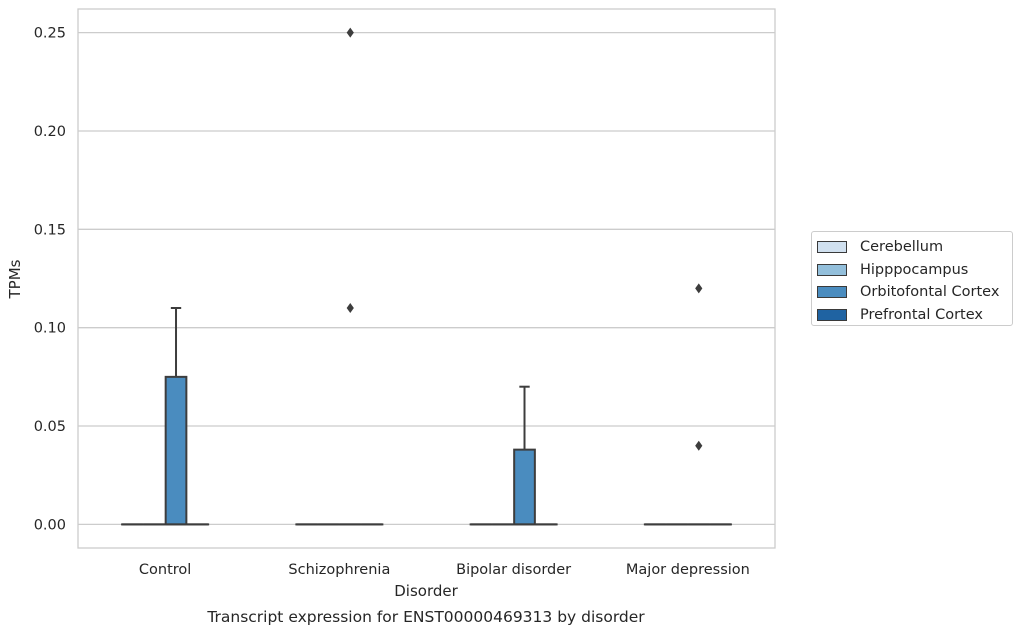 Image resolution: width=1023 pixels, height=638 pixels. Describe the element at coordinates (165, 570) in the screenshot. I see `x-tick-label: Control` at that location.